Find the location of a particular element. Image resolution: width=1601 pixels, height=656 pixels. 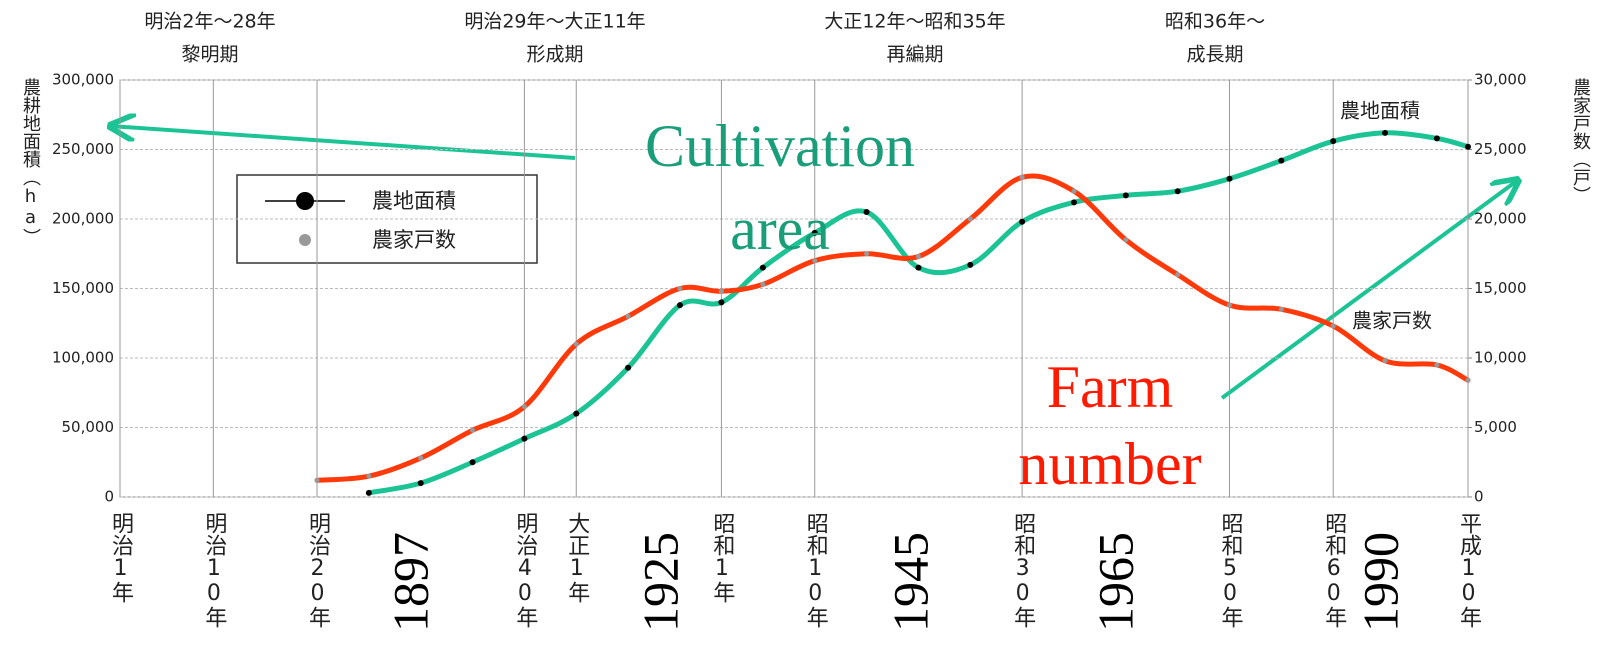

legend: 農地面積 農家戸数 is located at coordinates (387, 219).